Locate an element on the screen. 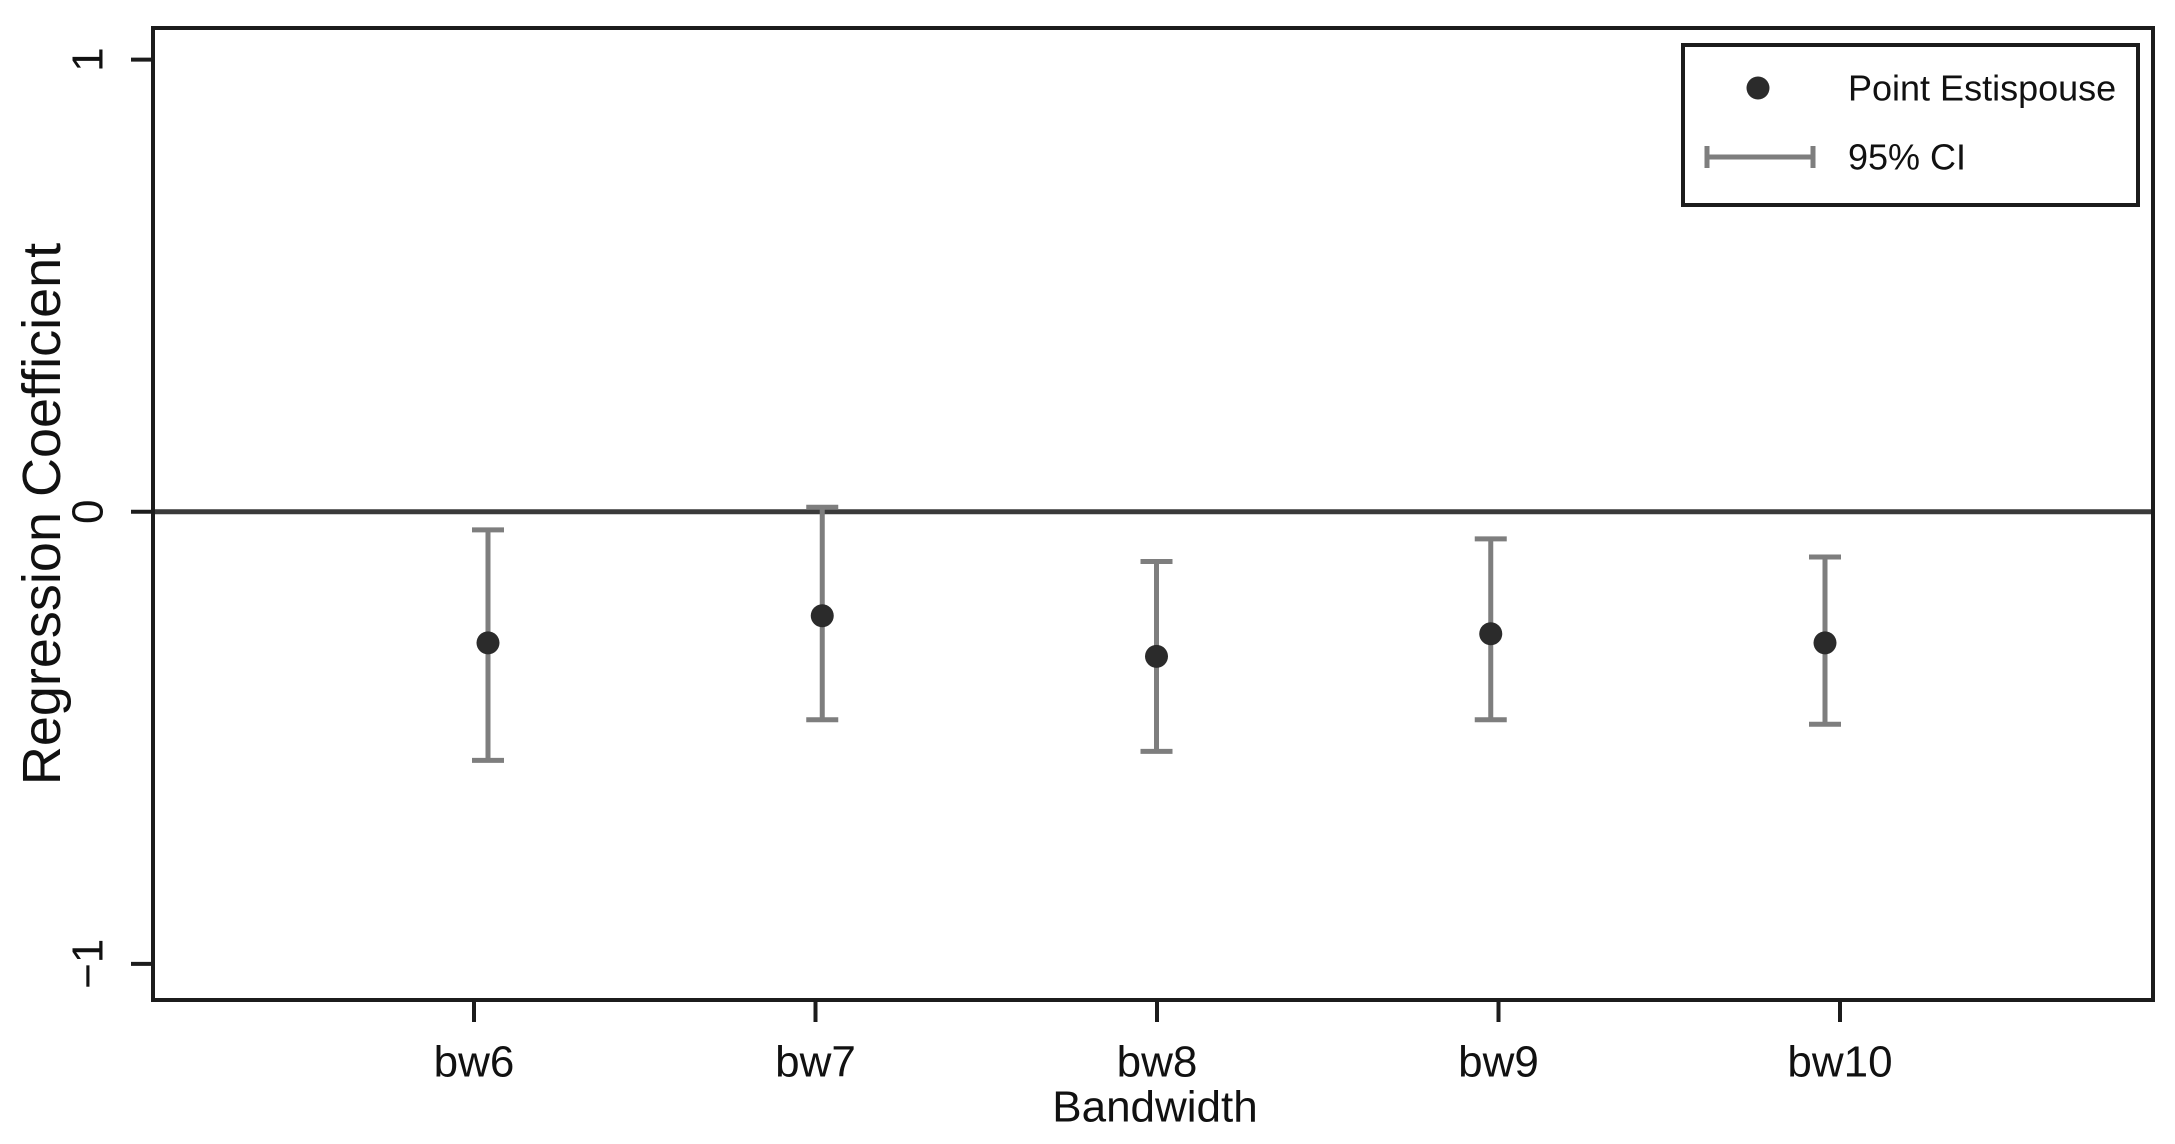  error-bar-bw6 is located at coordinates (488, 645).